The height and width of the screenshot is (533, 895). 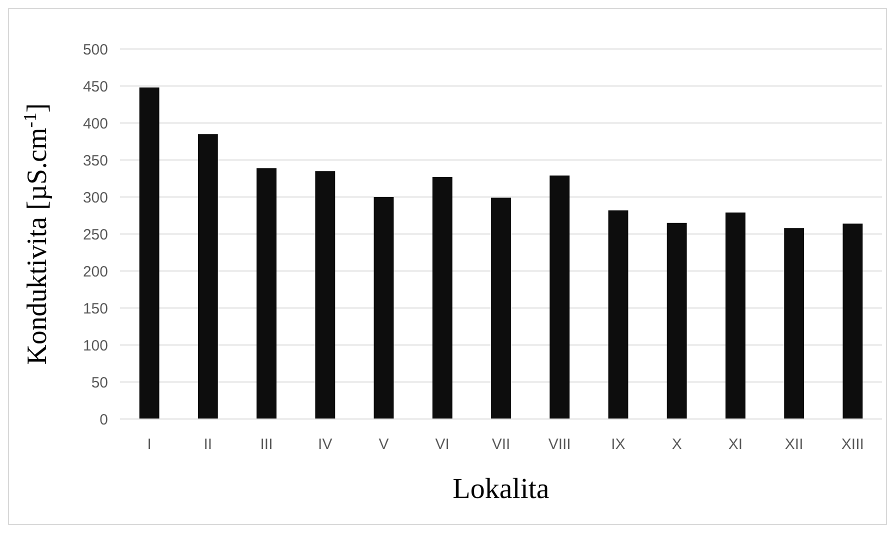 I want to click on y-tick-label: 0, so click(x=104, y=419).